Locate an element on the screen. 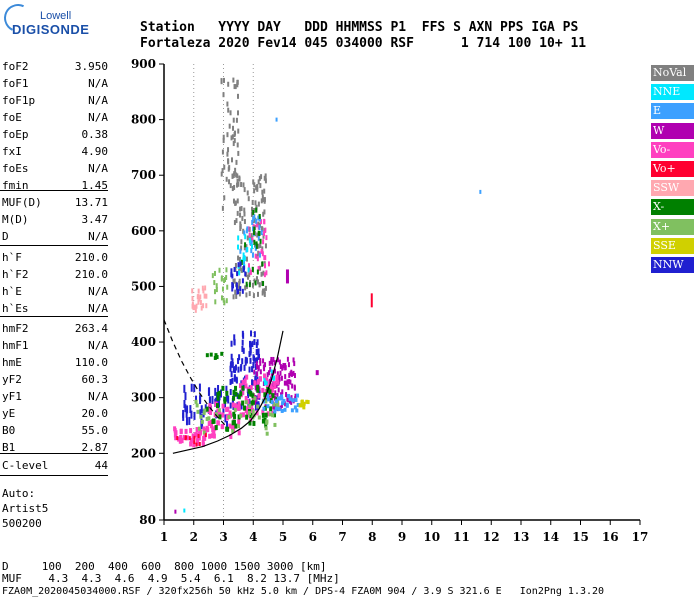  param-name: B0 is located at coordinates (9, 430).